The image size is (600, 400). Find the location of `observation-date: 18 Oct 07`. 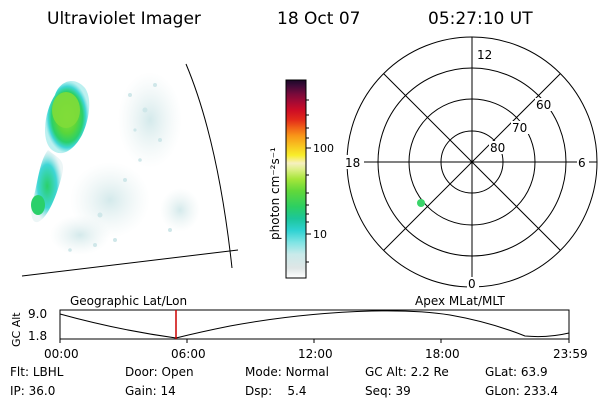

observation-date: 18 Oct 07 is located at coordinates (318, 19).